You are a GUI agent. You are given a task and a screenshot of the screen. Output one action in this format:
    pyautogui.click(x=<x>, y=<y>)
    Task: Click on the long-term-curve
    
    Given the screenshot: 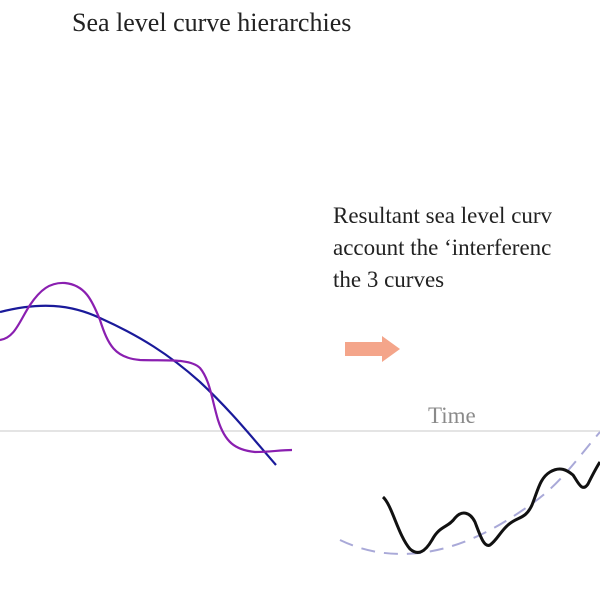 What is the action you would take?
    pyautogui.click(x=138, y=385)
    